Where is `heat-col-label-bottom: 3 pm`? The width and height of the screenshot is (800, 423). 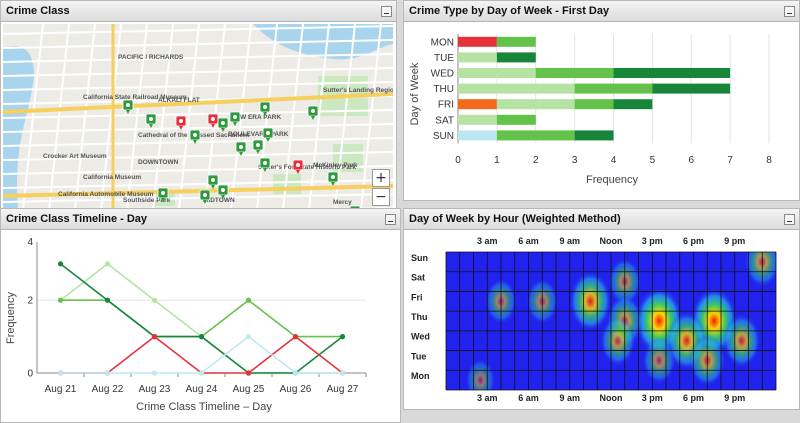 heat-col-label-bottom: 3 pm is located at coordinates (652, 398).